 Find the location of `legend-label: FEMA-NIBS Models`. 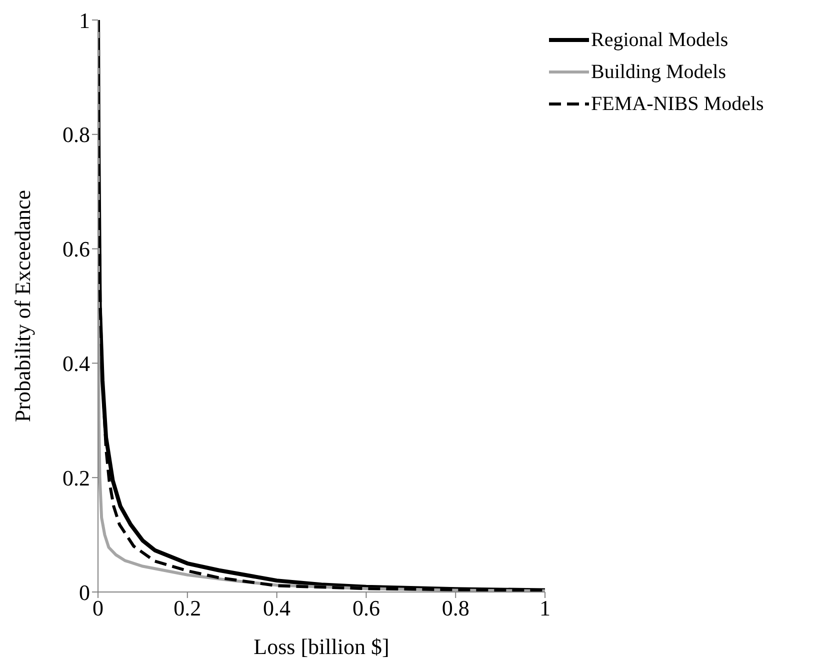

legend-label: FEMA-NIBS Models is located at coordinates (677, 104).